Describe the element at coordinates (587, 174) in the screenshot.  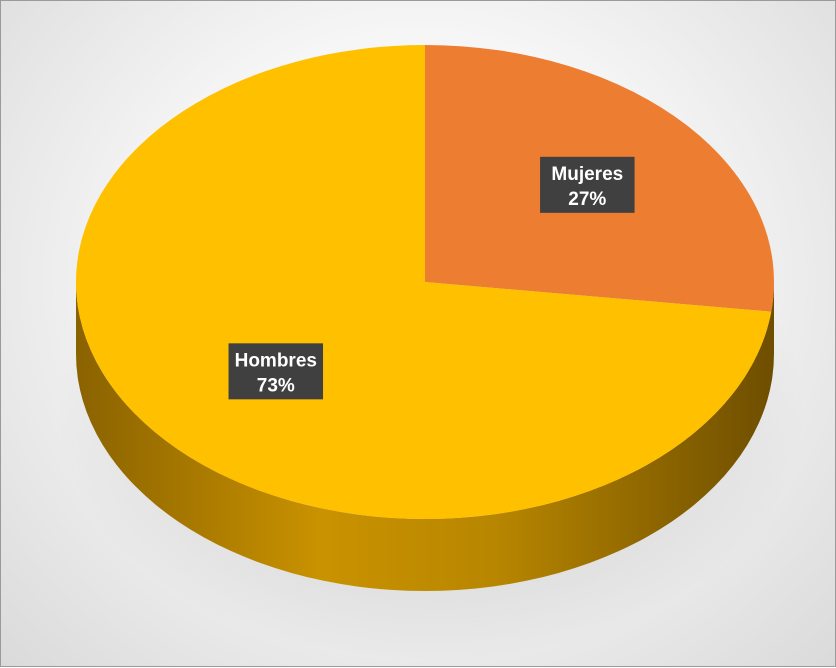
I see `data-label-category: Mujeres` at that location.